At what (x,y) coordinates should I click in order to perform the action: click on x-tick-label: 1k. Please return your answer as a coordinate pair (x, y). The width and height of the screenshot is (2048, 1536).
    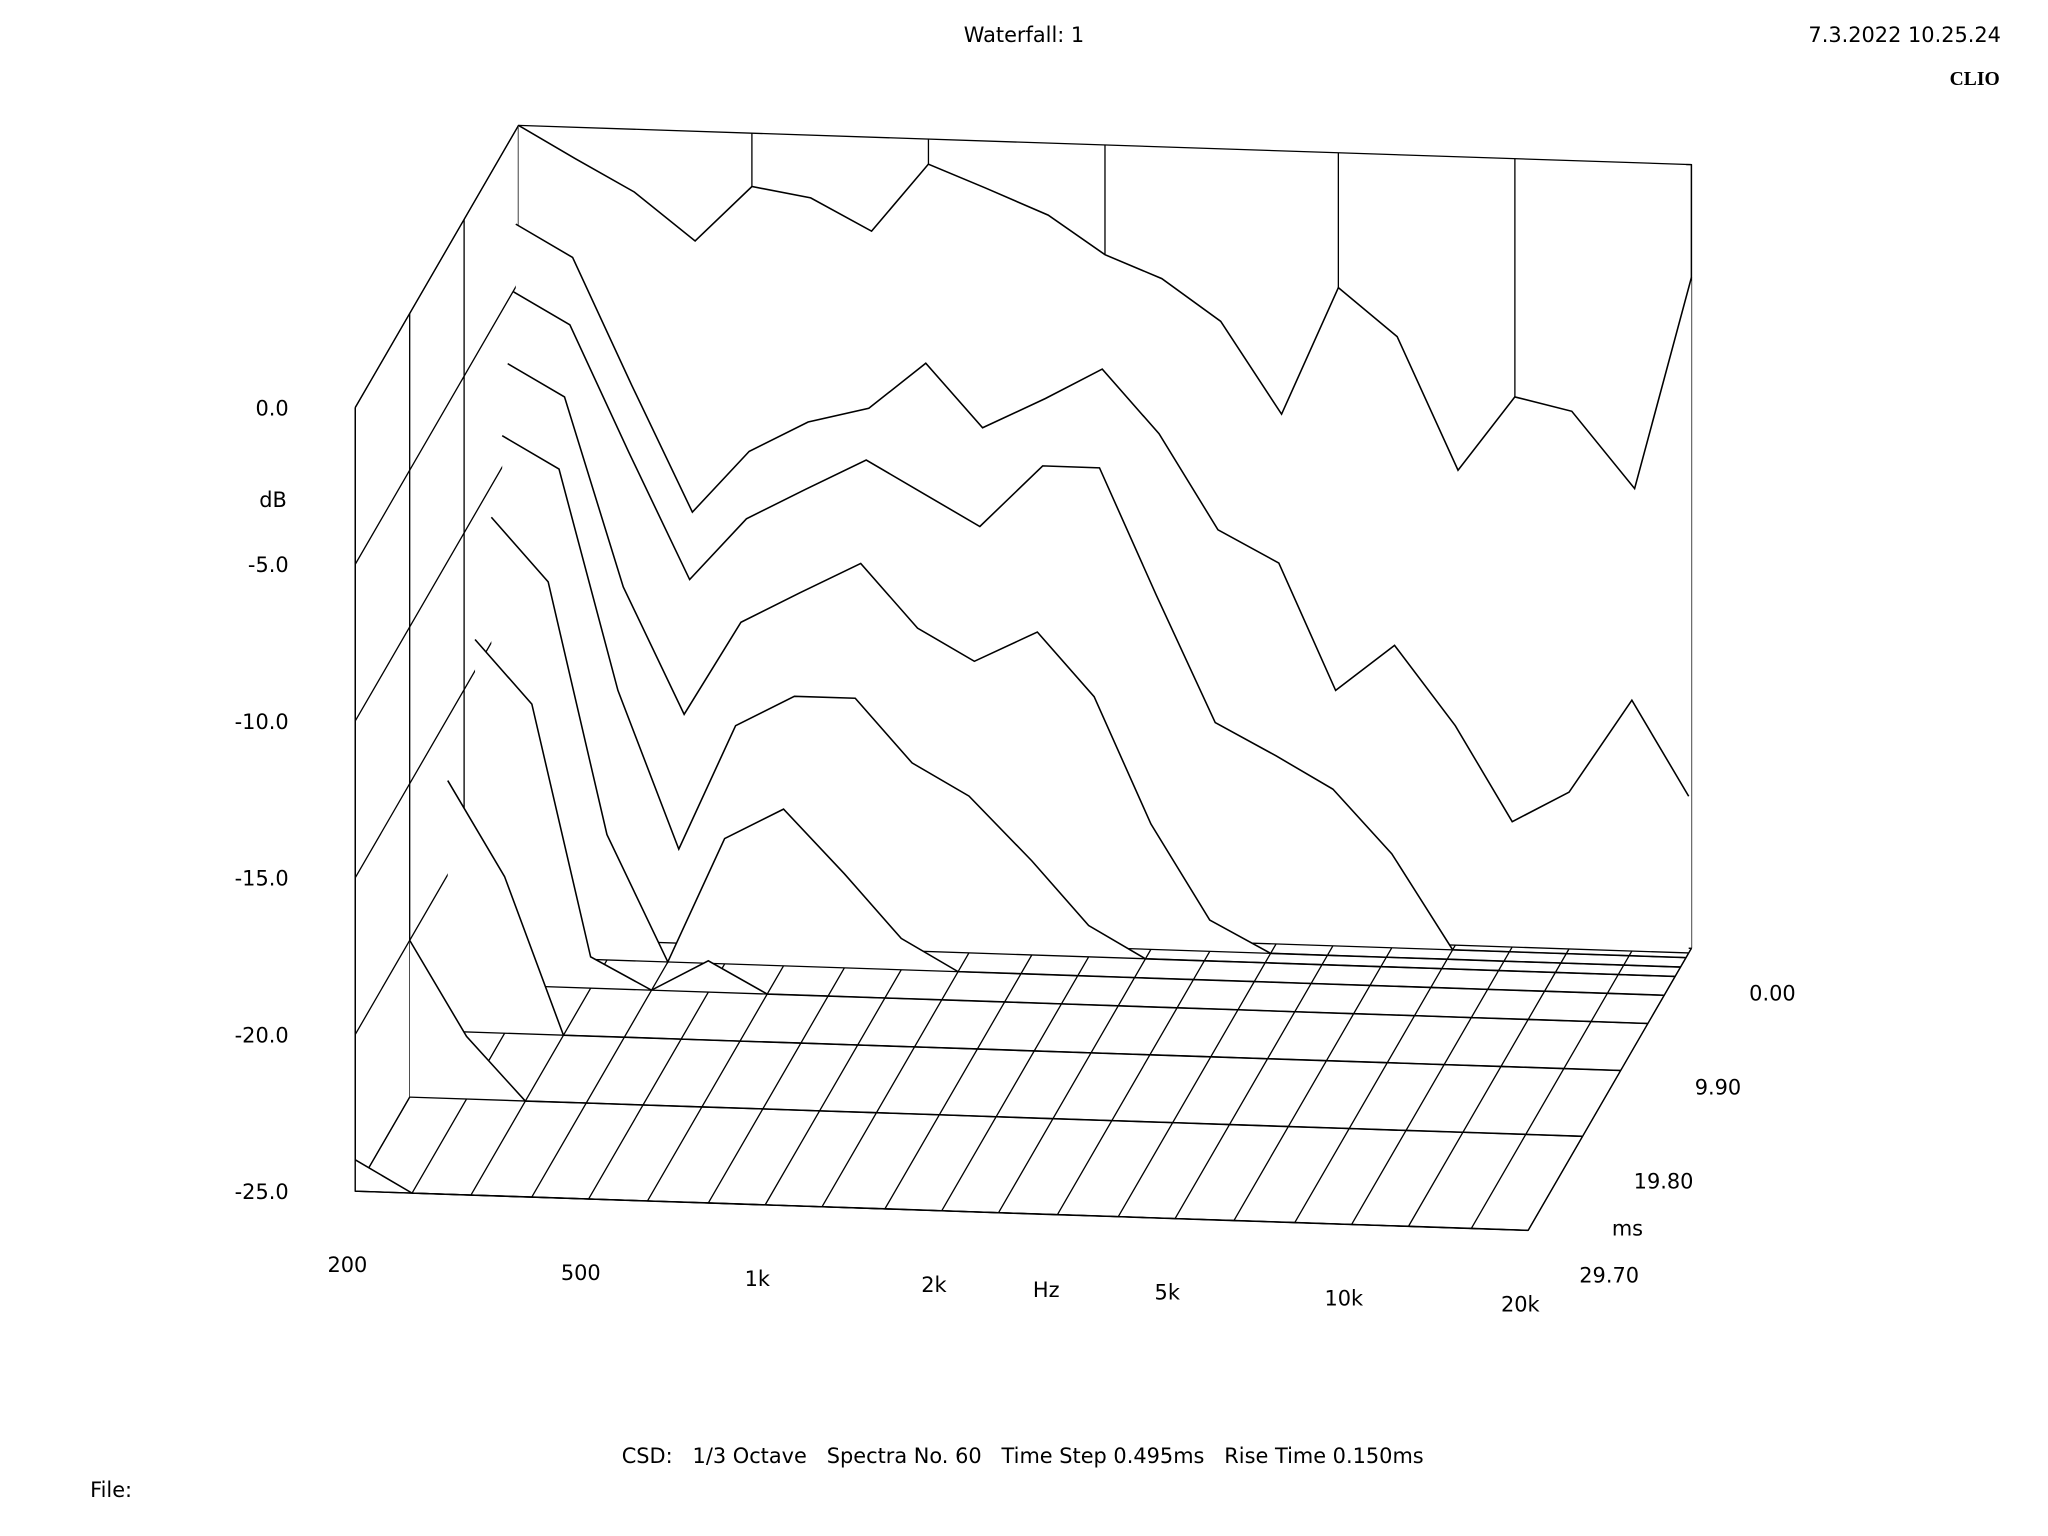
    Looking at the image, I should click on (758, 1279).